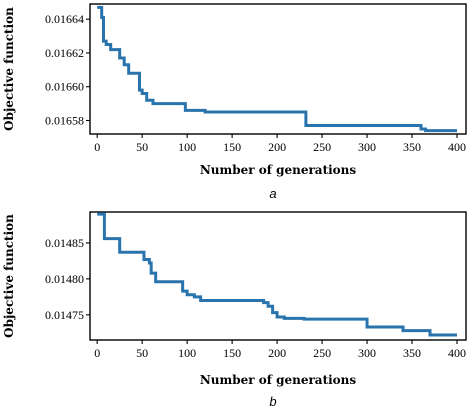 This screenshot has height=409, width=474. Describe the element at coordinates (412, 353) in the screenshot. I see `chart-b-x-tick-label: 350` at that location.